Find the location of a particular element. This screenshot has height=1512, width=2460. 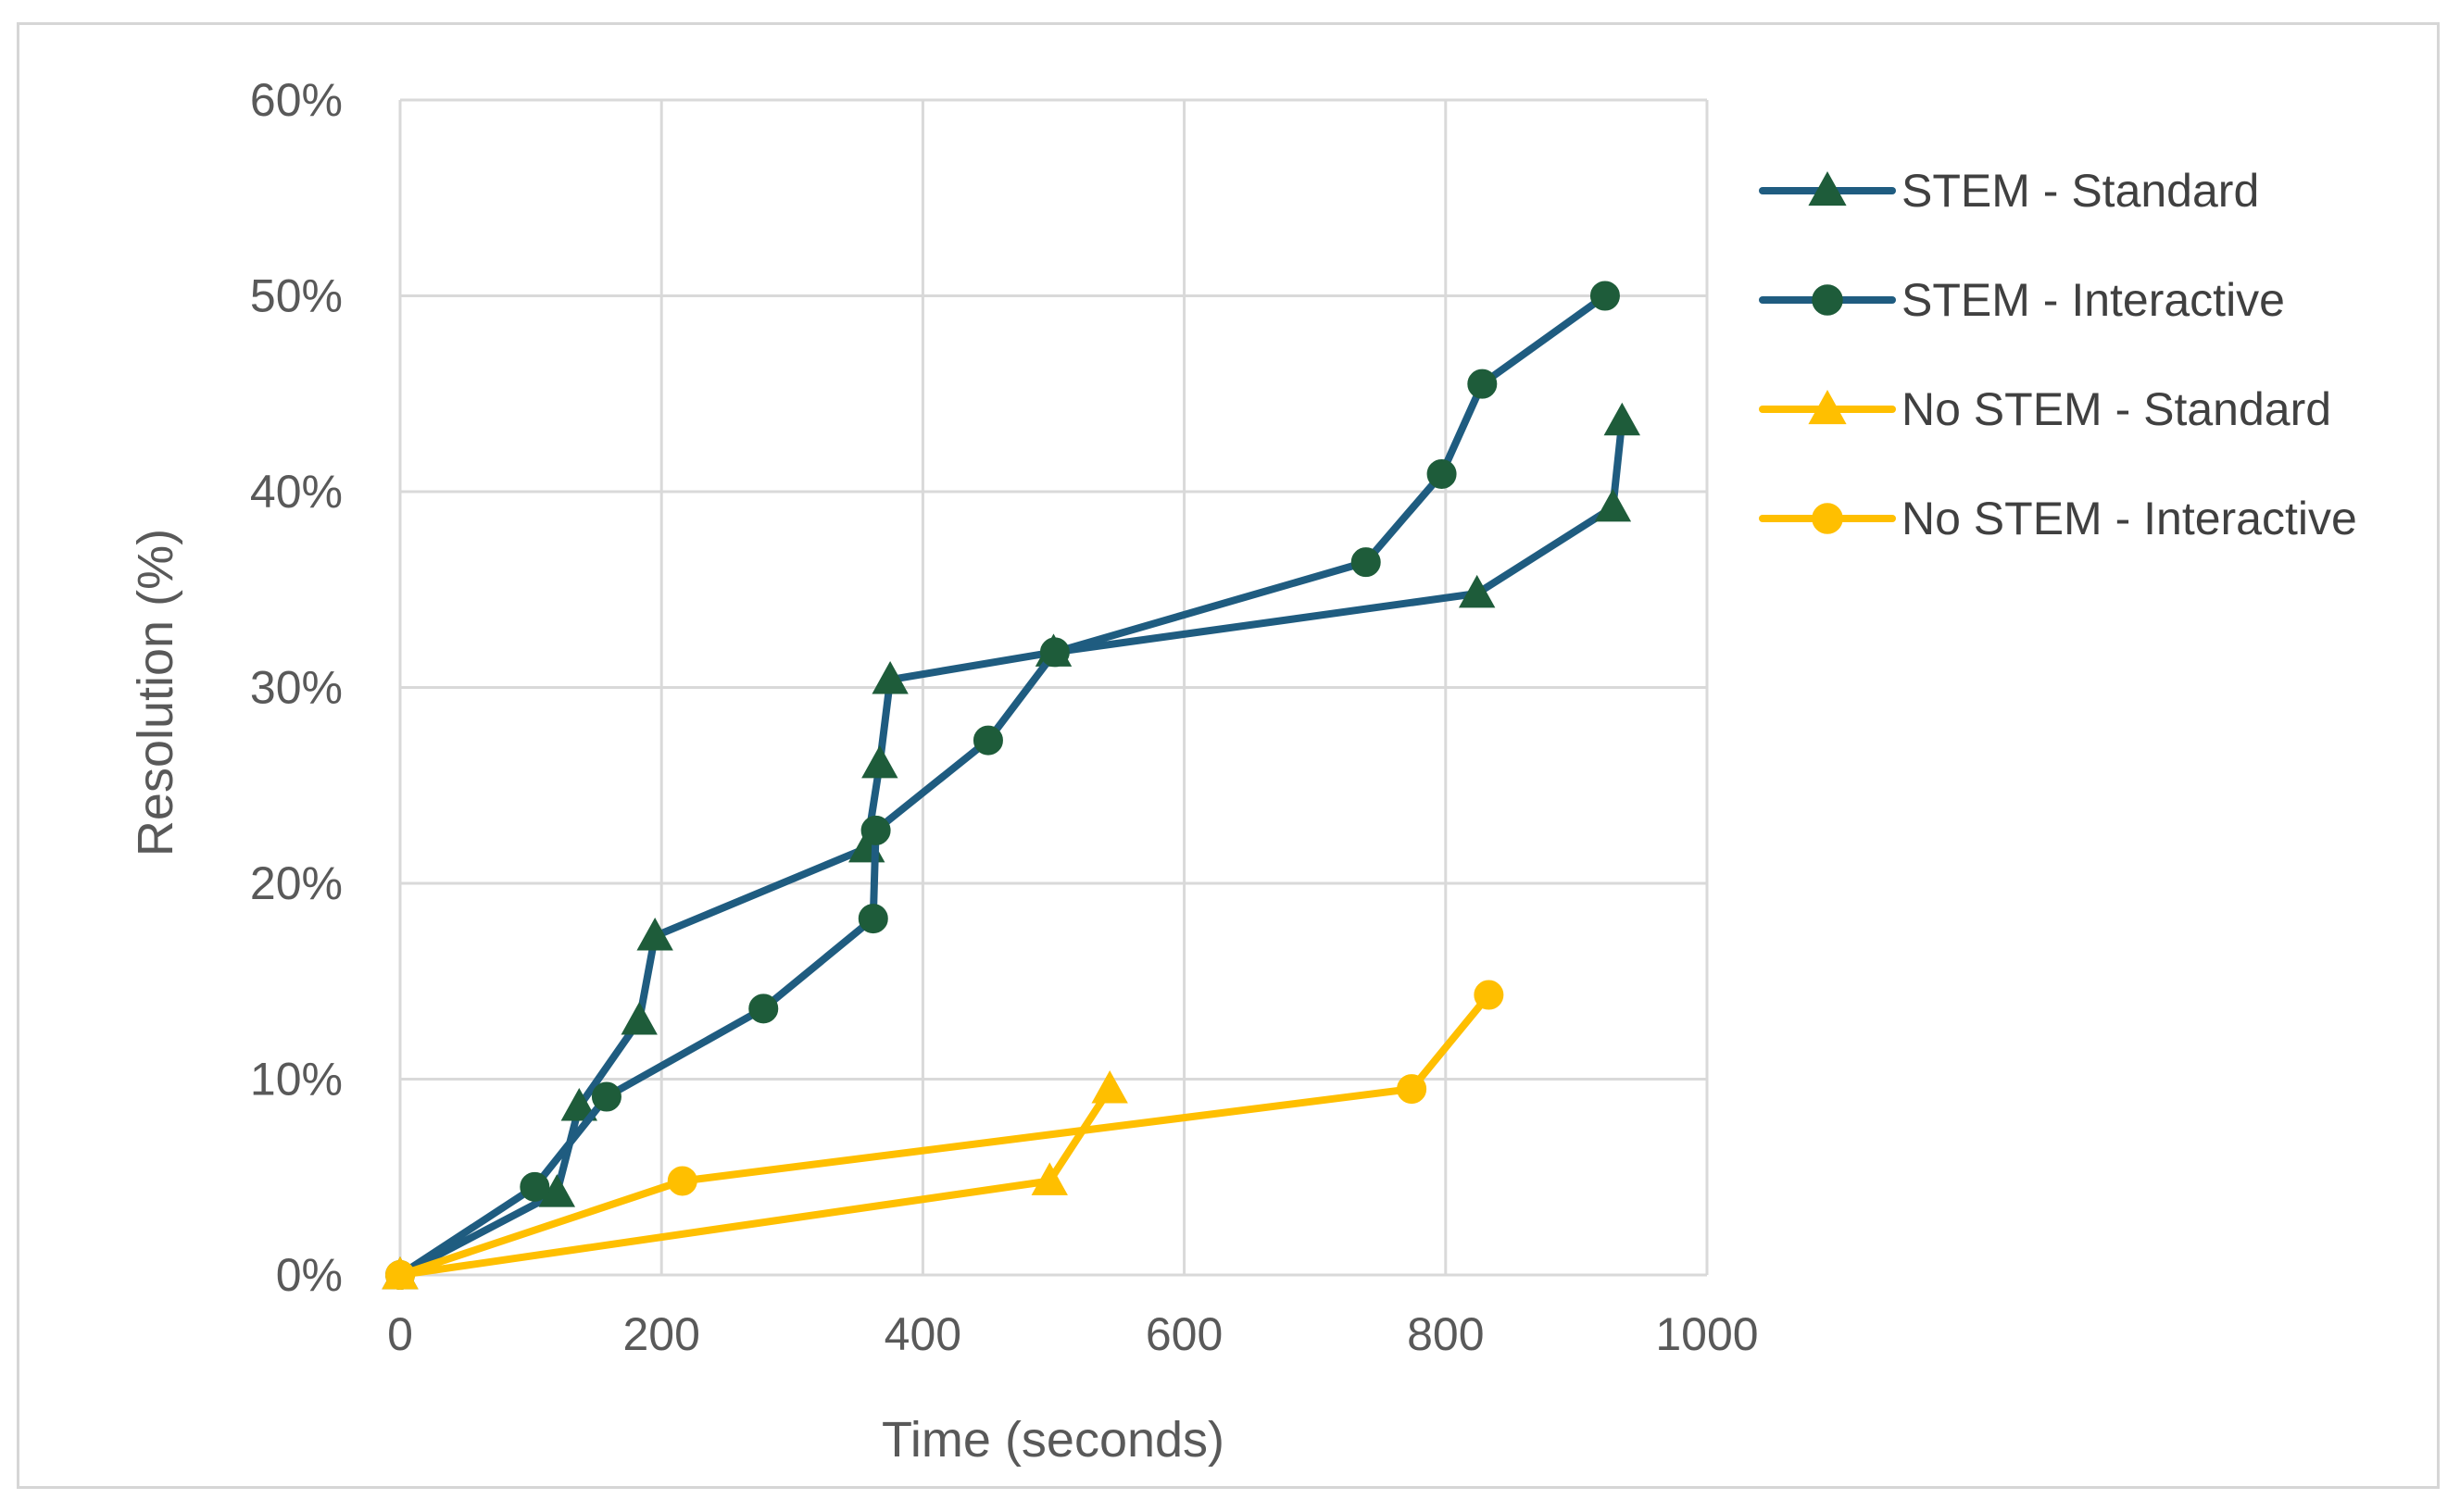

legend-label: No STEM - Interactive is located at coordinates (2129, 519).